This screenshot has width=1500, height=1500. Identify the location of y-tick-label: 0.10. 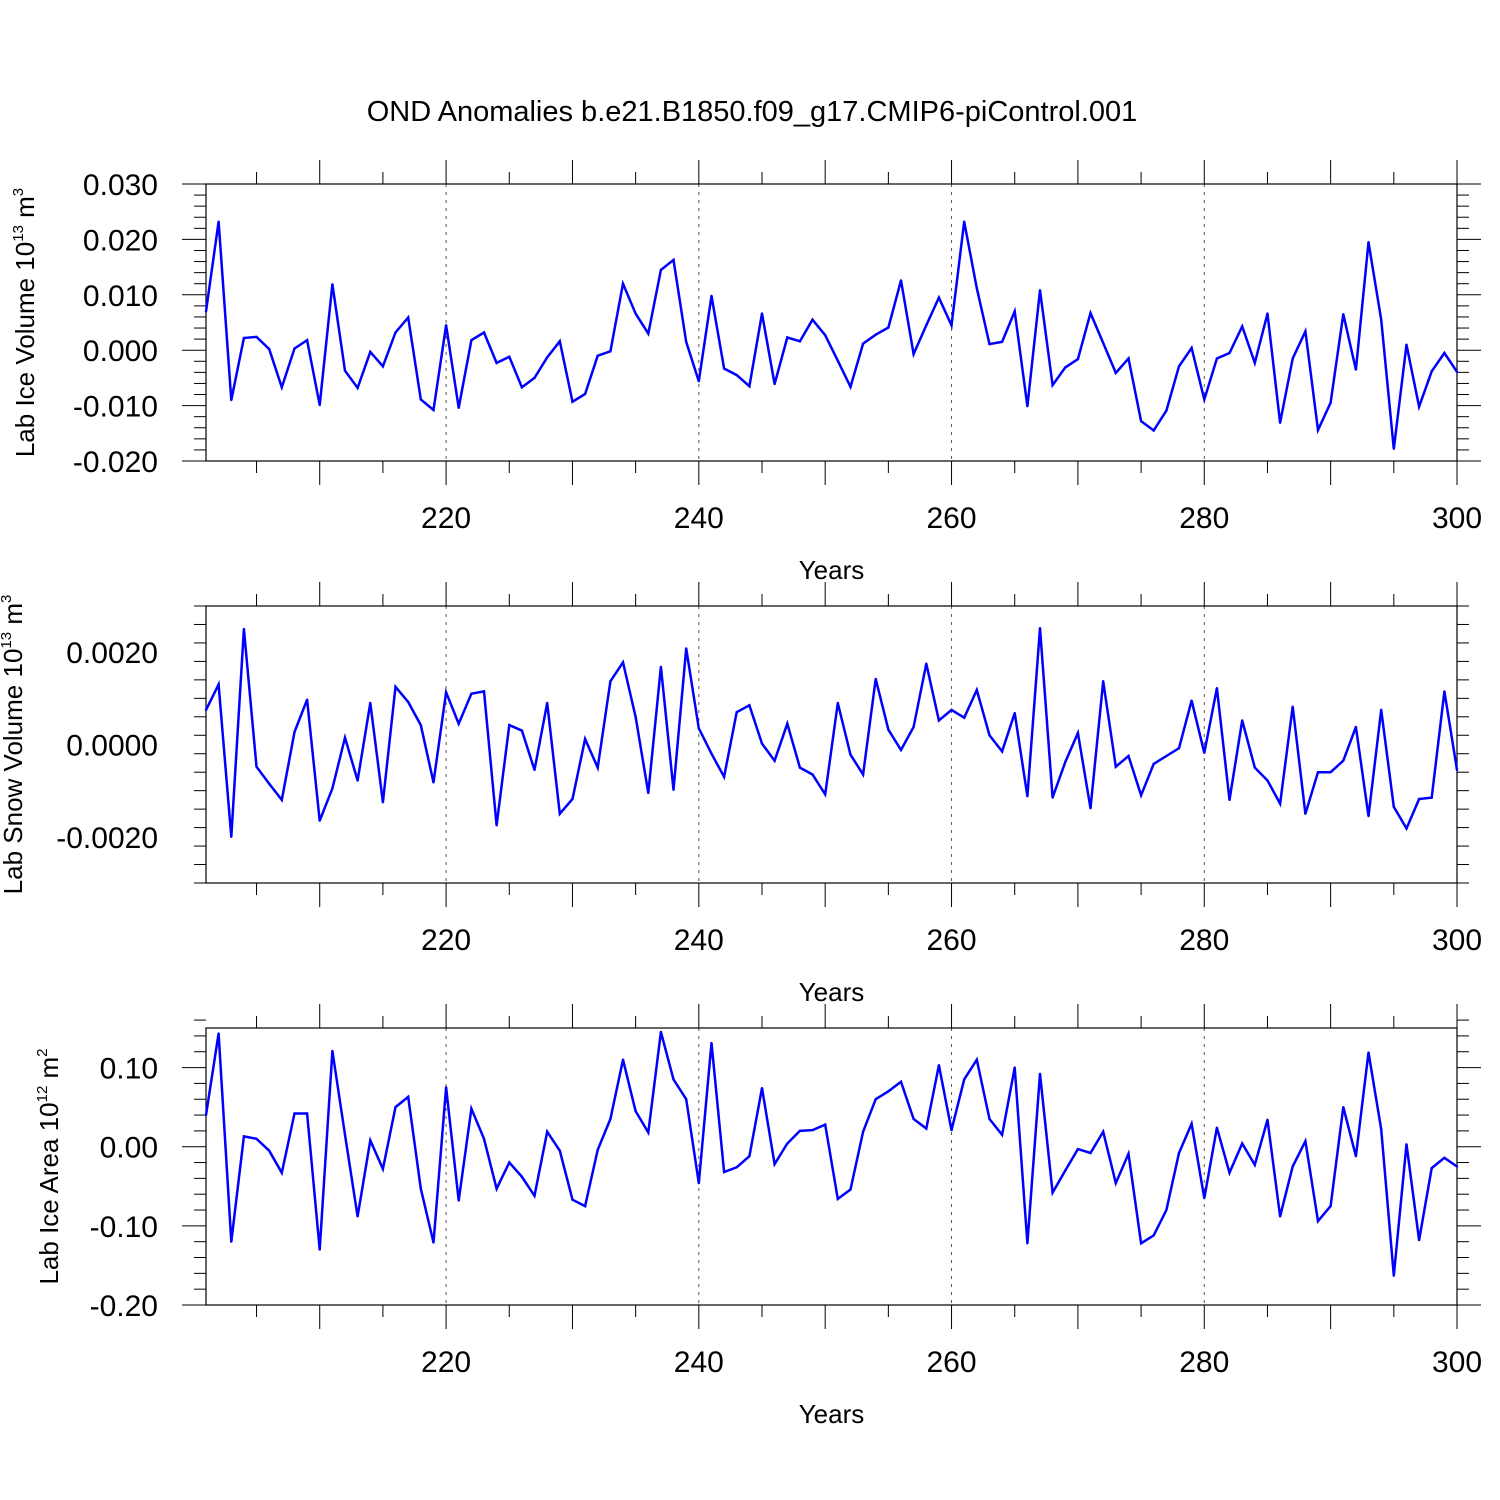
(129, 1069).